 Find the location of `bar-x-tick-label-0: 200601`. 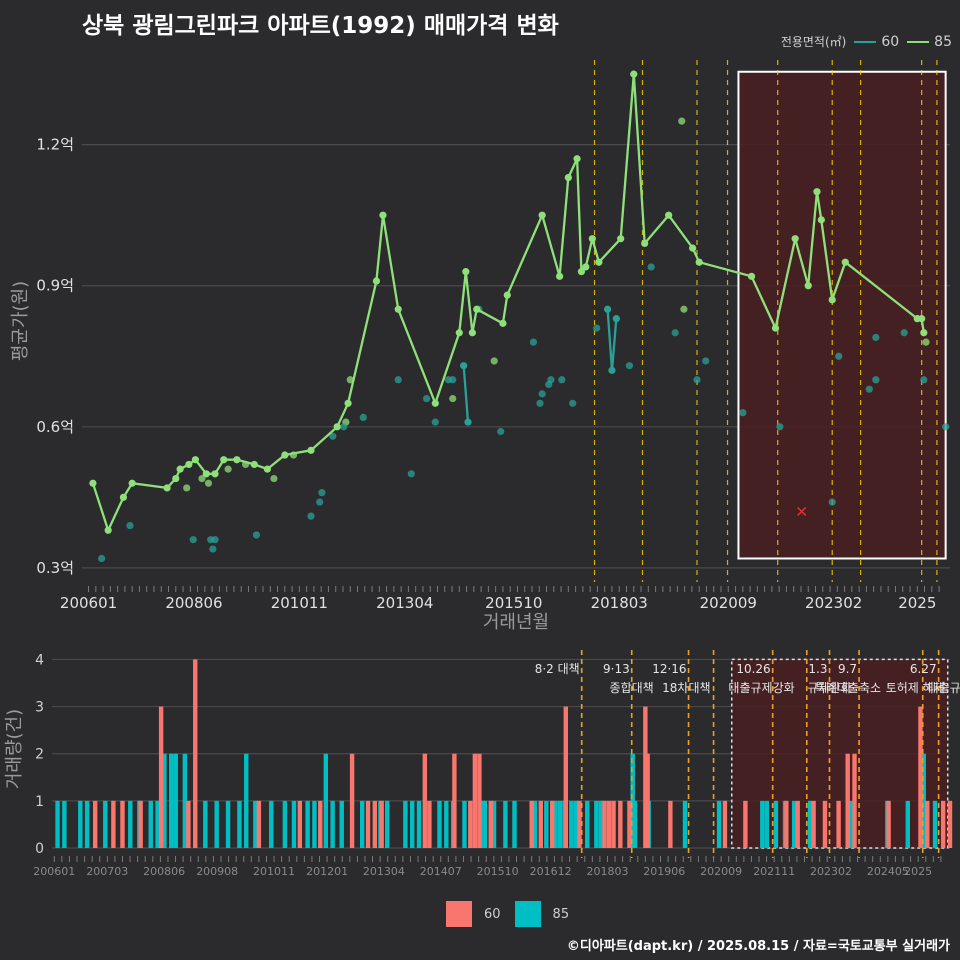

bar-x-tick-label-0: 200601 is located at coordinates (54, 871).